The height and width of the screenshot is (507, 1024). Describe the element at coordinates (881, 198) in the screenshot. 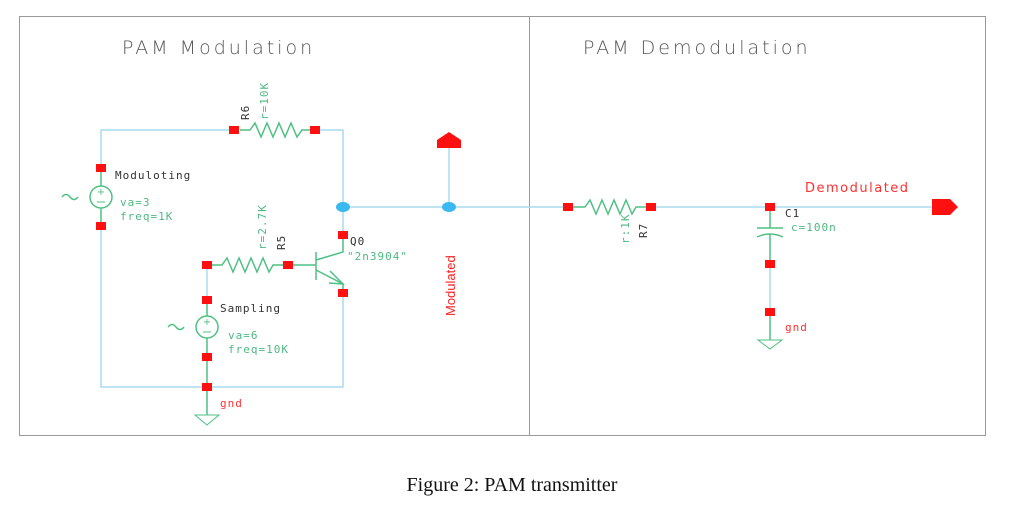

I see `port-demodulated: Demodulated` at that location.